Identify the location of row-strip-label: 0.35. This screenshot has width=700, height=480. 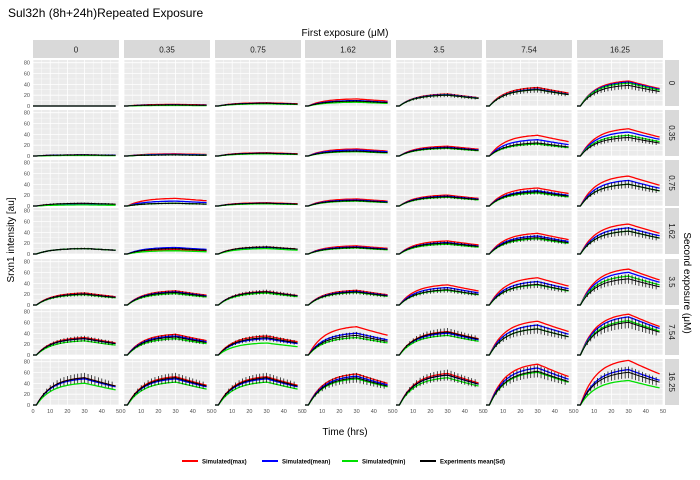
(671, 133).